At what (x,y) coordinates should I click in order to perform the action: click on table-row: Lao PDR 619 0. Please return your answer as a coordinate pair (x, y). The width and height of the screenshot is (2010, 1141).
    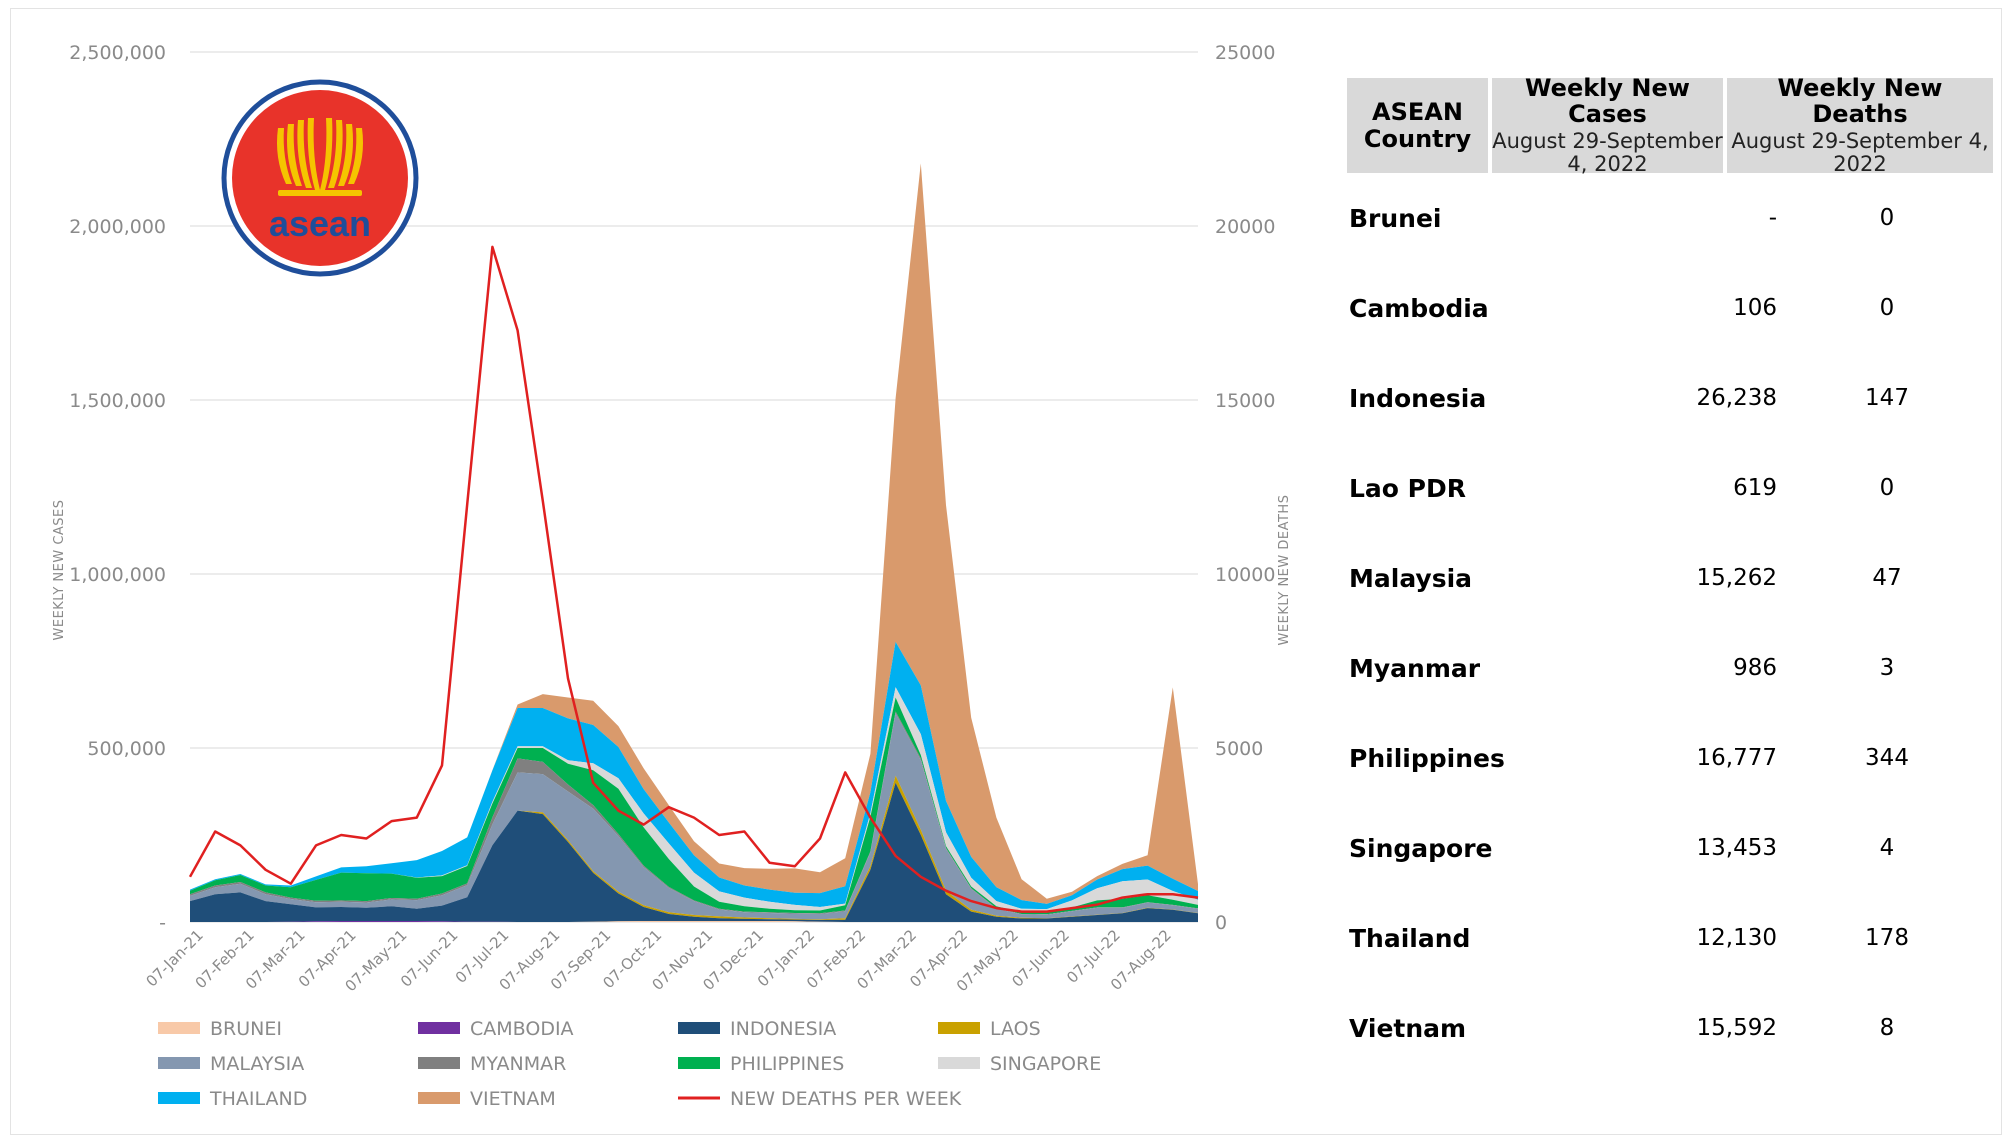
    Looking at the image, I should click on (1670, 488).